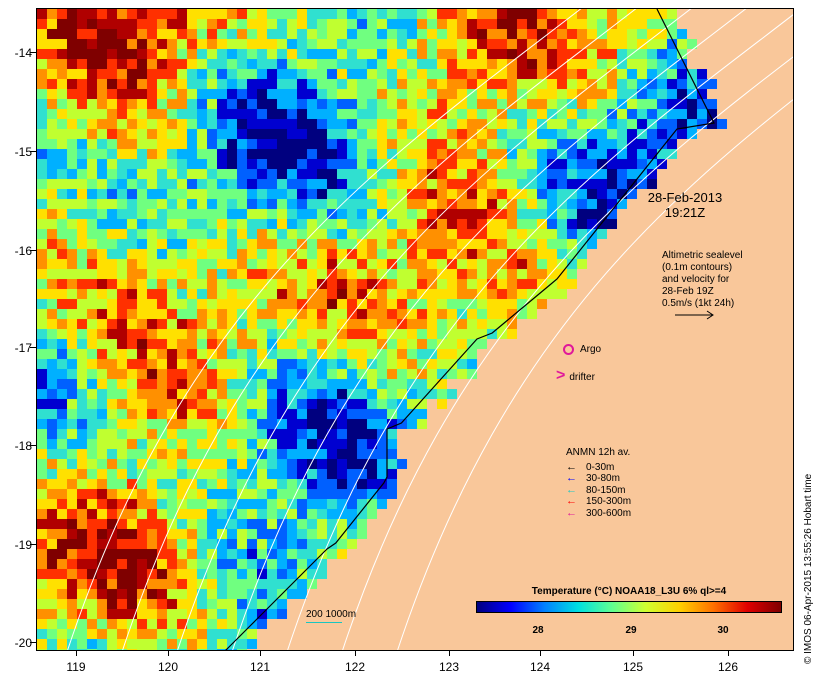 This screenshot has width=820, height=680. What do you see at coordinates (571, 478) in the screenshot?
I see `left-arrow-icon: ←` at bounding box center [571, 478].